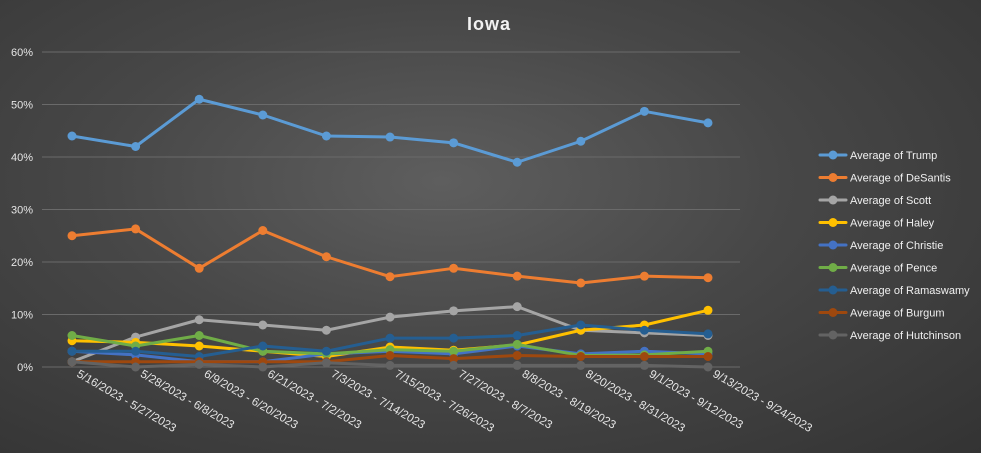  I want to click on legend-item: Average of DeSantis, so click(884, 179).